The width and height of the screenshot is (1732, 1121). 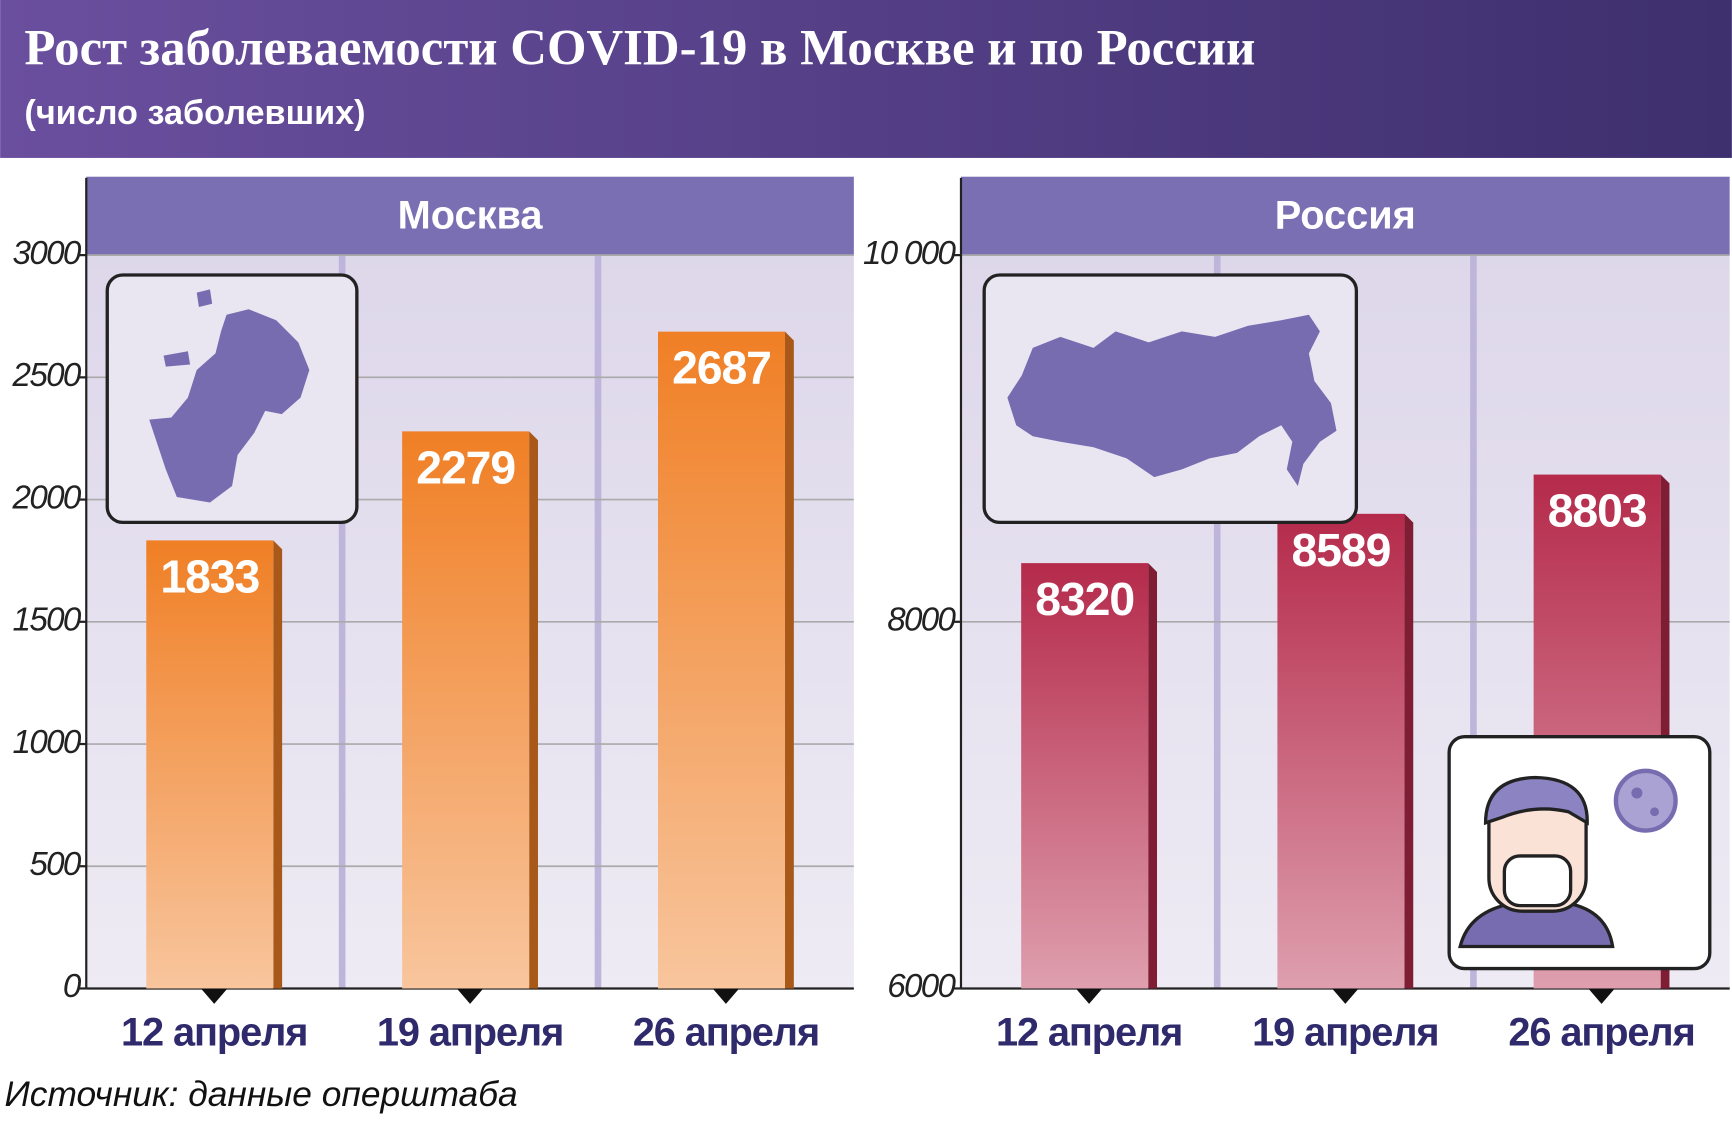 What do you see at coordinates (47, 375) in the screenshot?
I see `y-tick-label: 2500` at bounding box center [47, 375].